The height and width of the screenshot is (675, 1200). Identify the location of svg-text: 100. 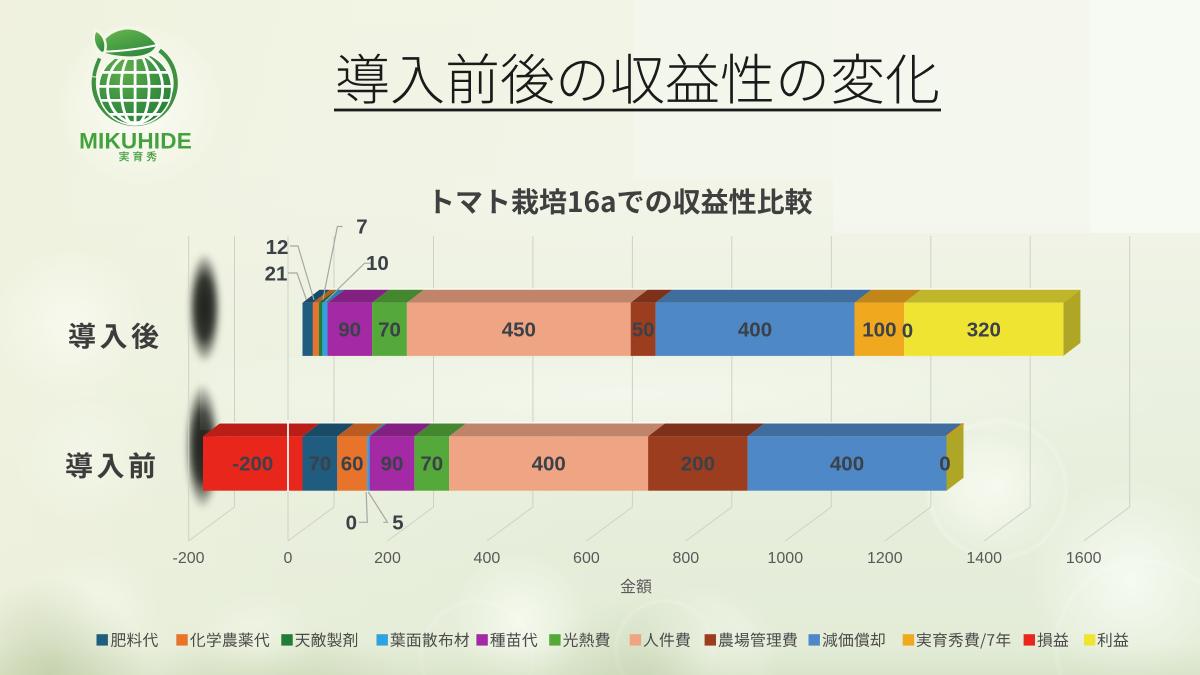
(879, 329).